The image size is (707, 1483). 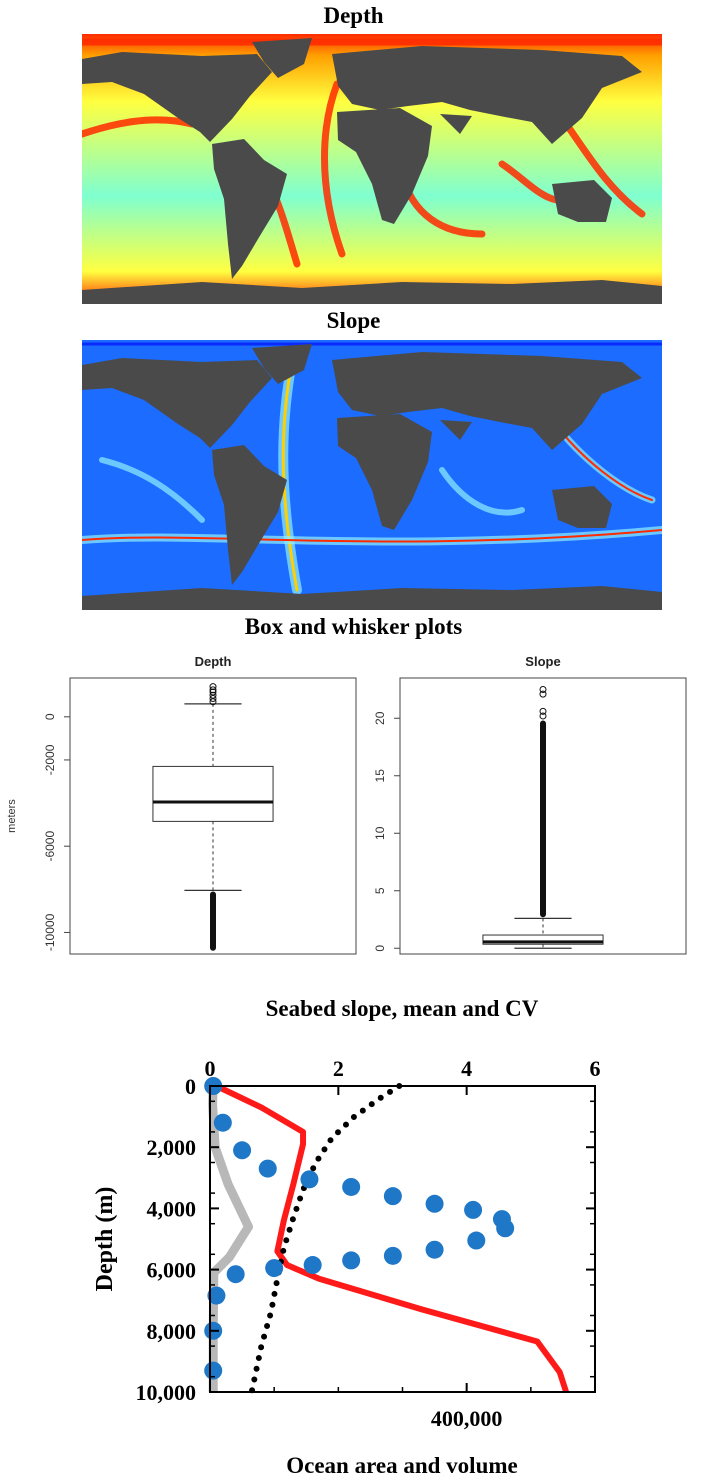 What do you see at coordinates (210, 1068) in the screenshot?
I see `profile-top-tick-label: 0` at bounding box center [210, 1068].